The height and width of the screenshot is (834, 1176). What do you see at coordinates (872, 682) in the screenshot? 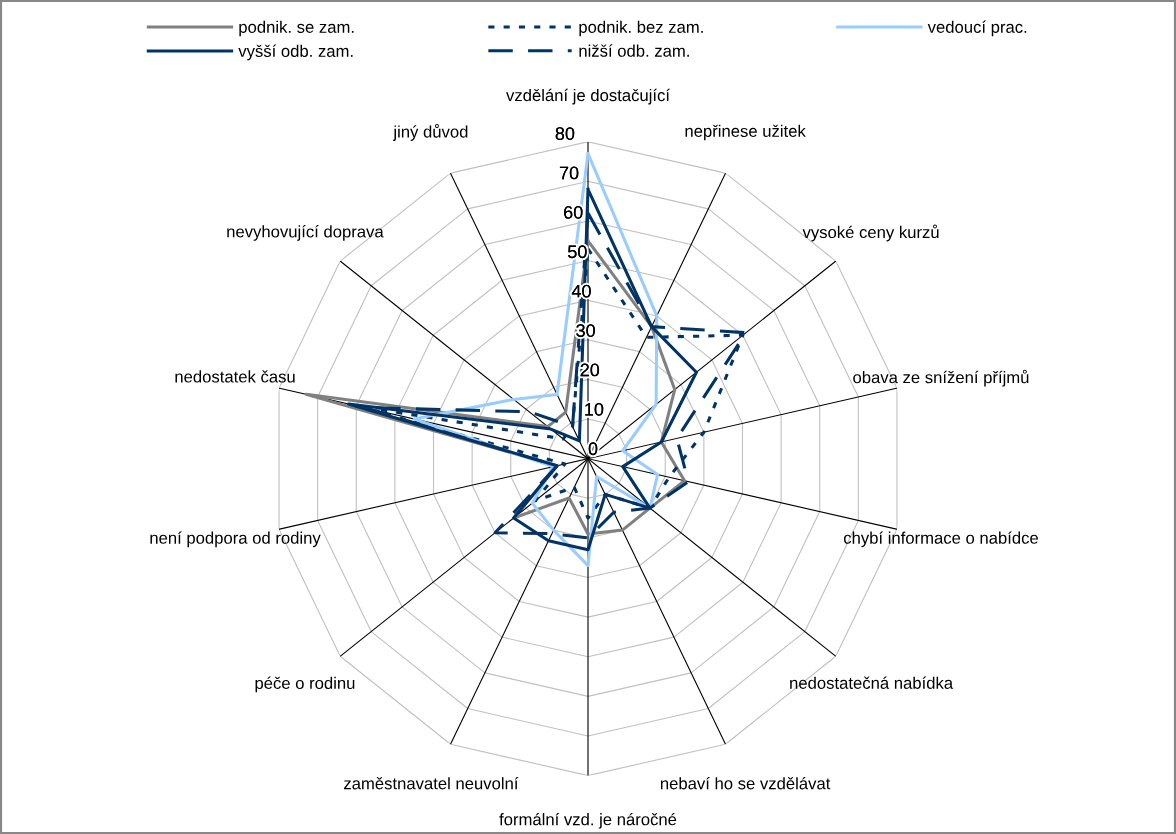
I see `spoke-label: nedostatečná nabídka` at bounding box center [872, 682].